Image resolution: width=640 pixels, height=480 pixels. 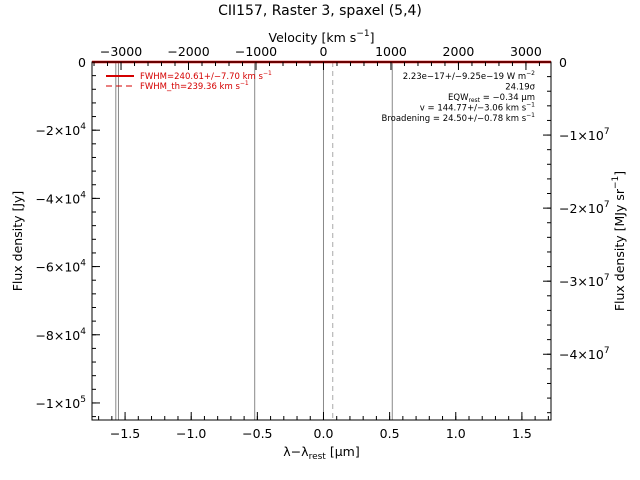 I want to click on x-tick-label: −1.5, so click(x=125, y=433).